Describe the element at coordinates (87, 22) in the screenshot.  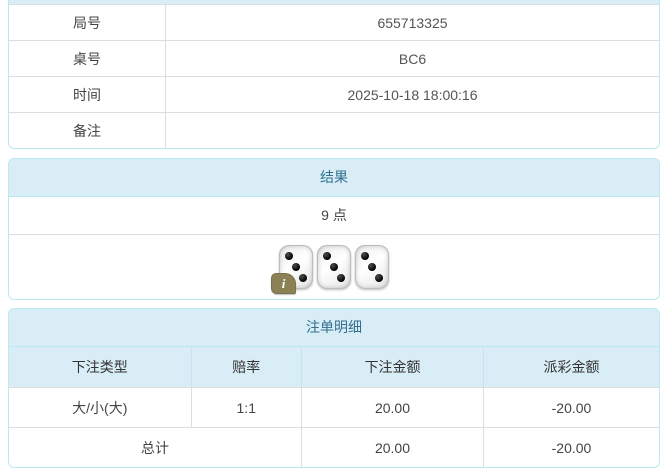
I see `round-id-label: 局号` at that location.